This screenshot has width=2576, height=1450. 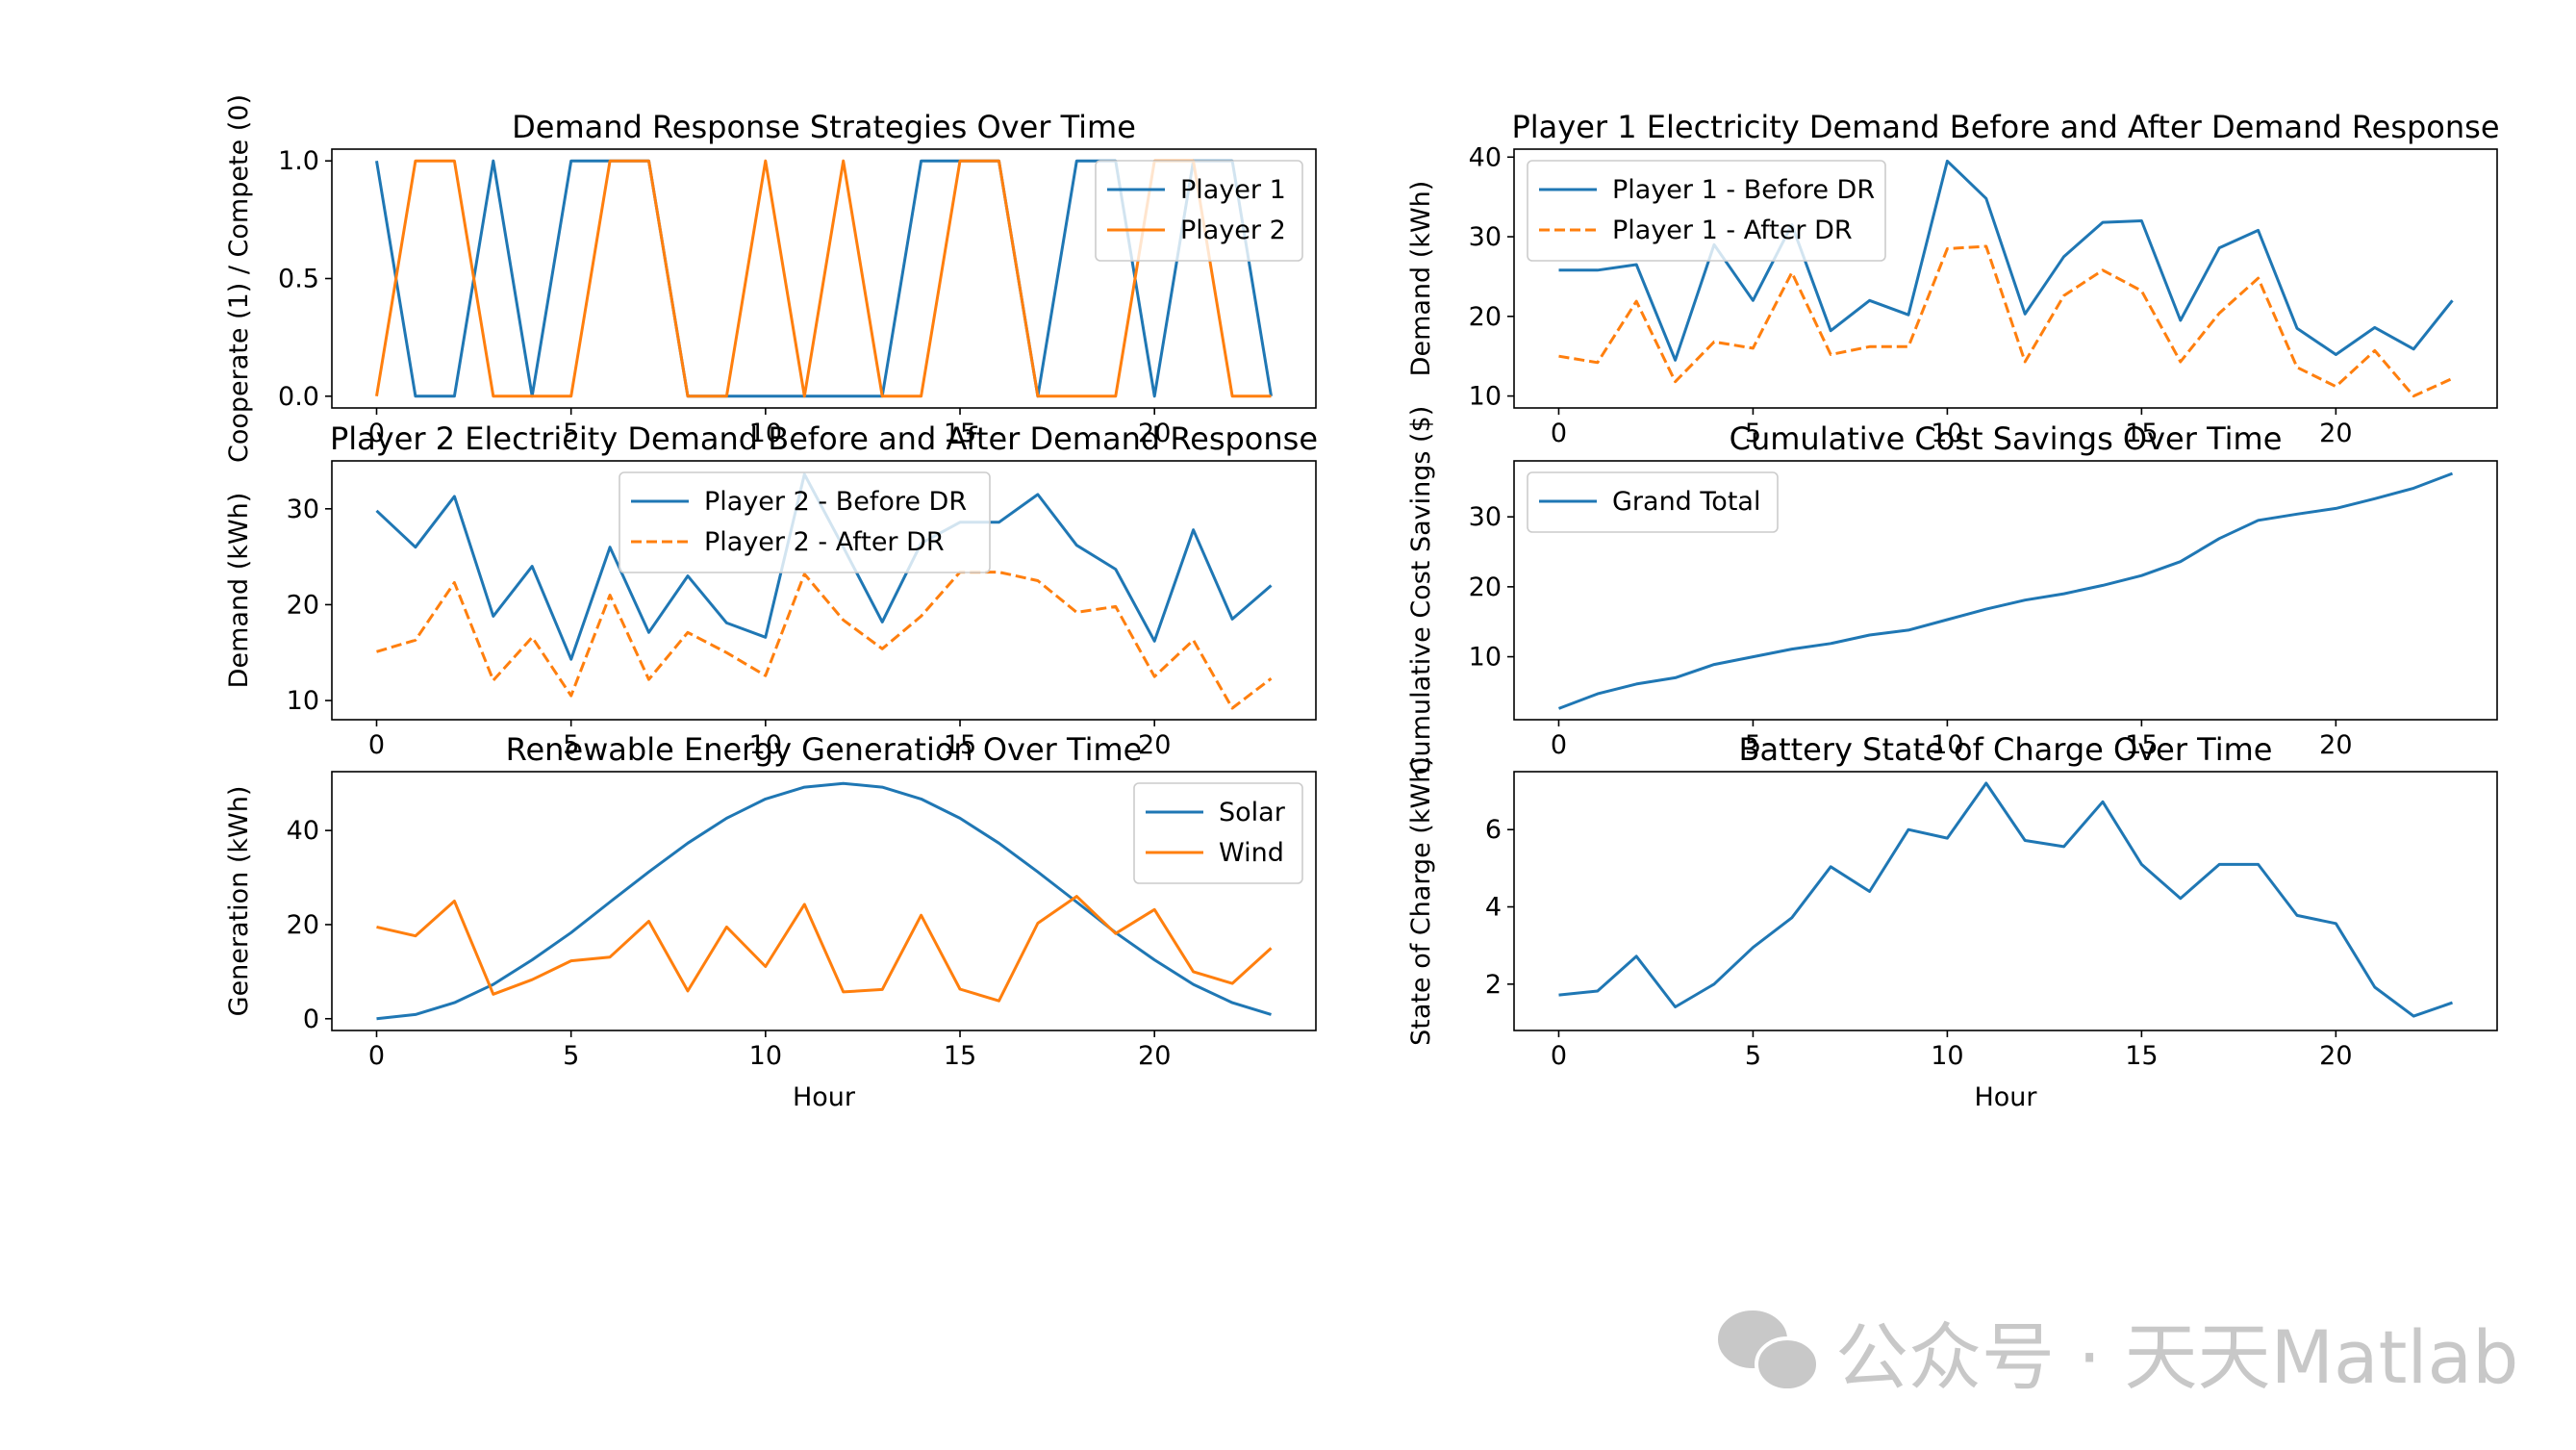 I want to click on y-axis-label: Cumulative Cost Savings ($), so click(x=1421, y=591).